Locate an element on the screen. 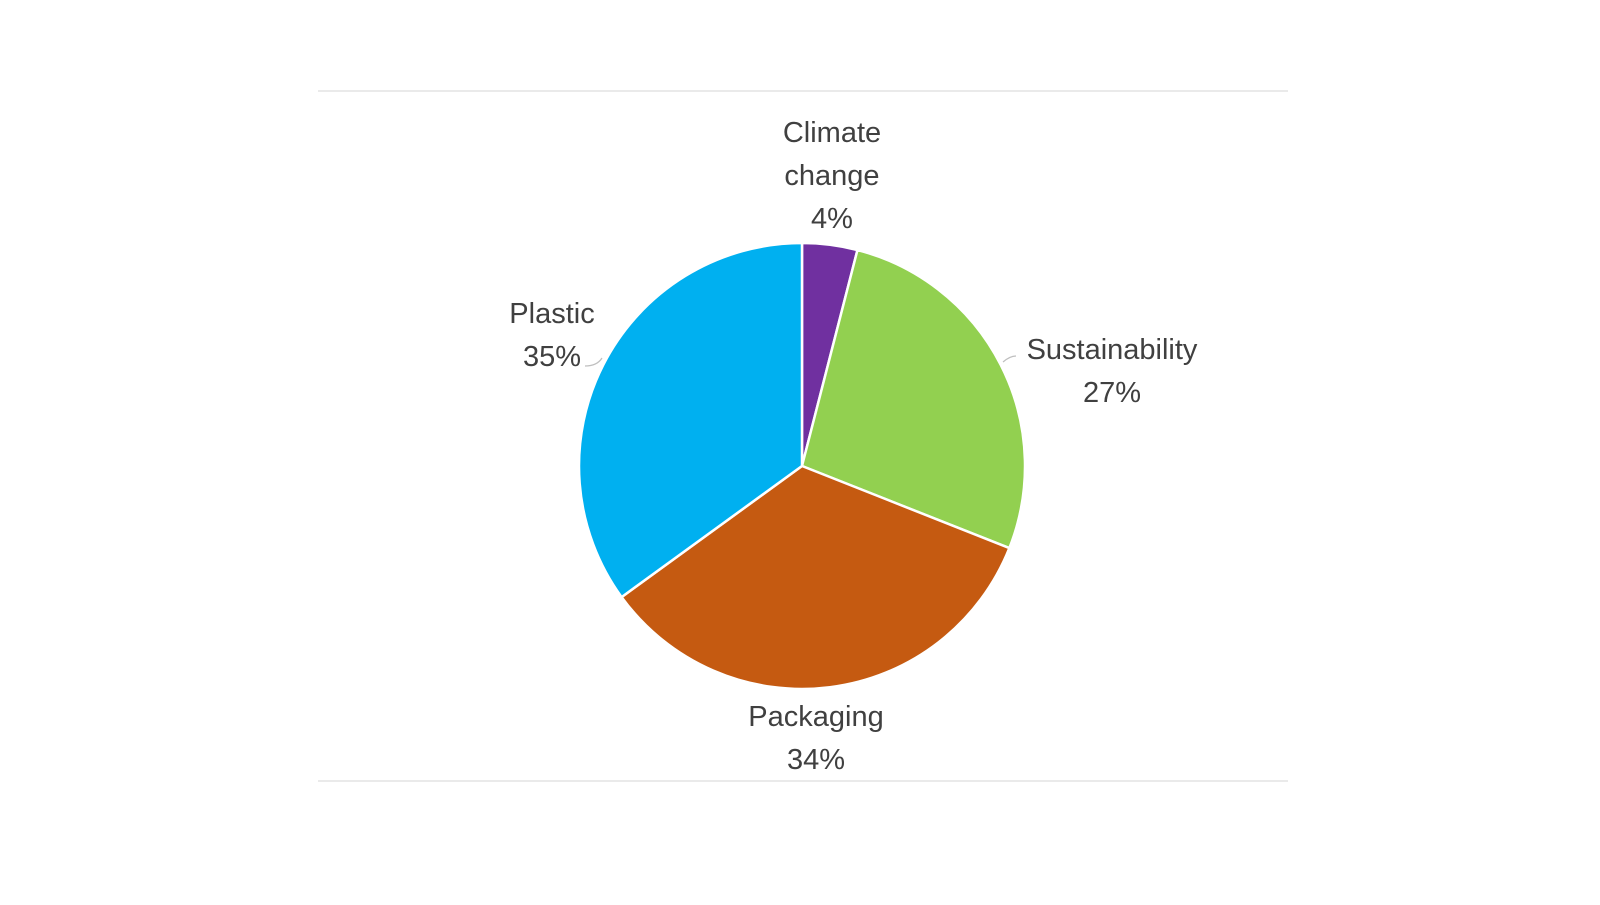 This screenshot has width=1600, height=905. data-label-percent-packaging: 34% is located at coordinates (816, 760).